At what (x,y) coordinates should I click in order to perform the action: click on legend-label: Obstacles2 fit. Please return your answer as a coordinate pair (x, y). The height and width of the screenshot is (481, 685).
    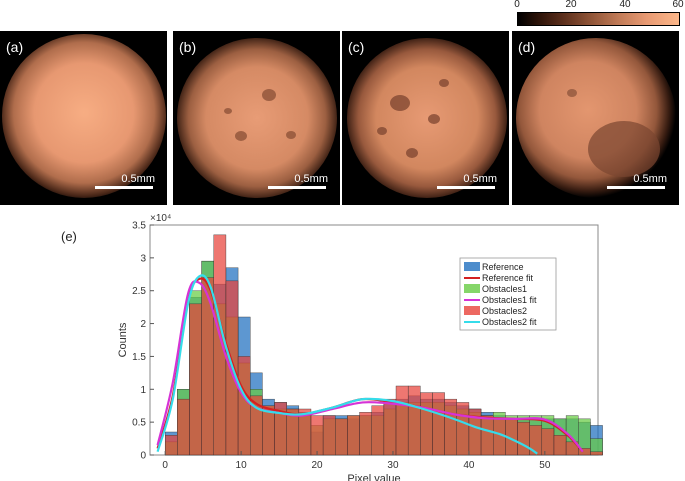
    Looking at the image, I should click on (509, 322).